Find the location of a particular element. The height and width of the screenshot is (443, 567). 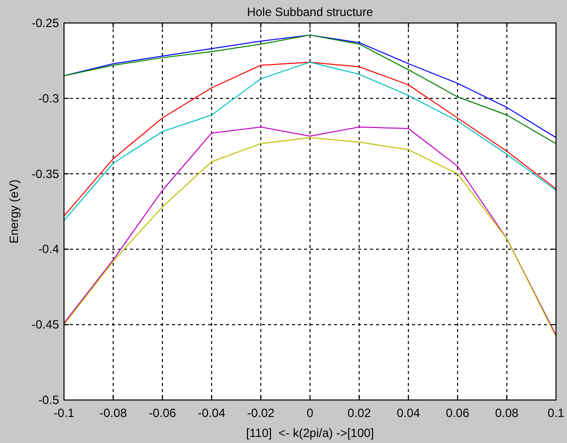

y-tick-label: -0.35 is located at coordinates (46, 173).